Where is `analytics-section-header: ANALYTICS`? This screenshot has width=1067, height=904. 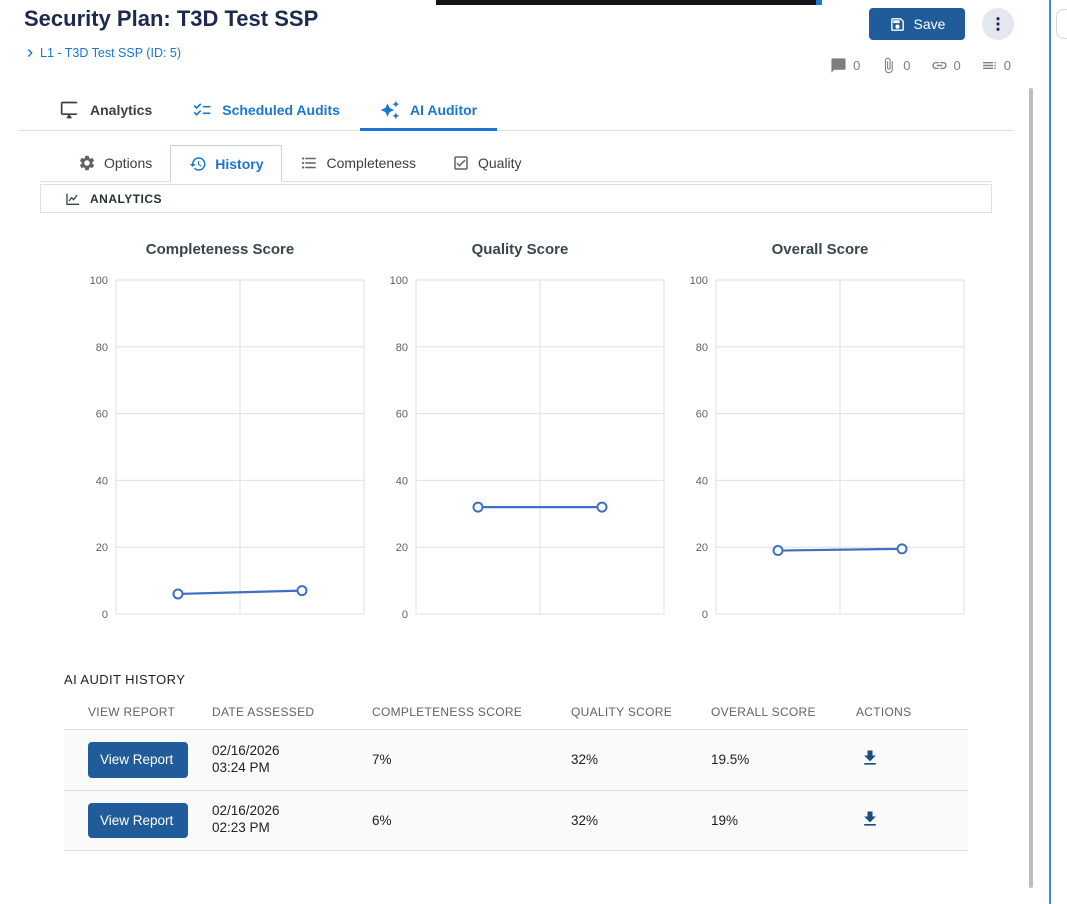
analytics-section-header: ANALYTICS is located at coordinates (516, 198).